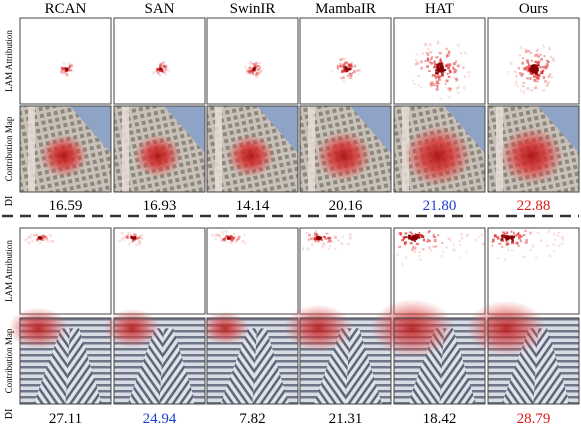 The width and height of the screenshot is (581, 434). Describe the element at coordinates (346, 419) in the screenshot. I see `di-value: 21.31` at that location.